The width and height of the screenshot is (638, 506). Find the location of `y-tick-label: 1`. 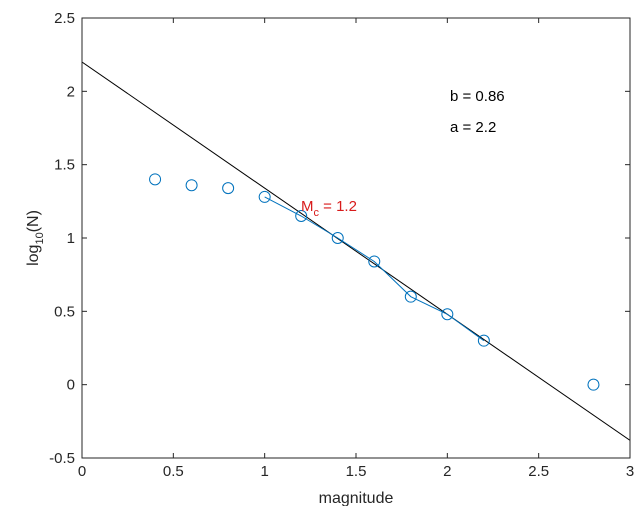

y-tick-label: 1 is located at coordinates (71, 238).